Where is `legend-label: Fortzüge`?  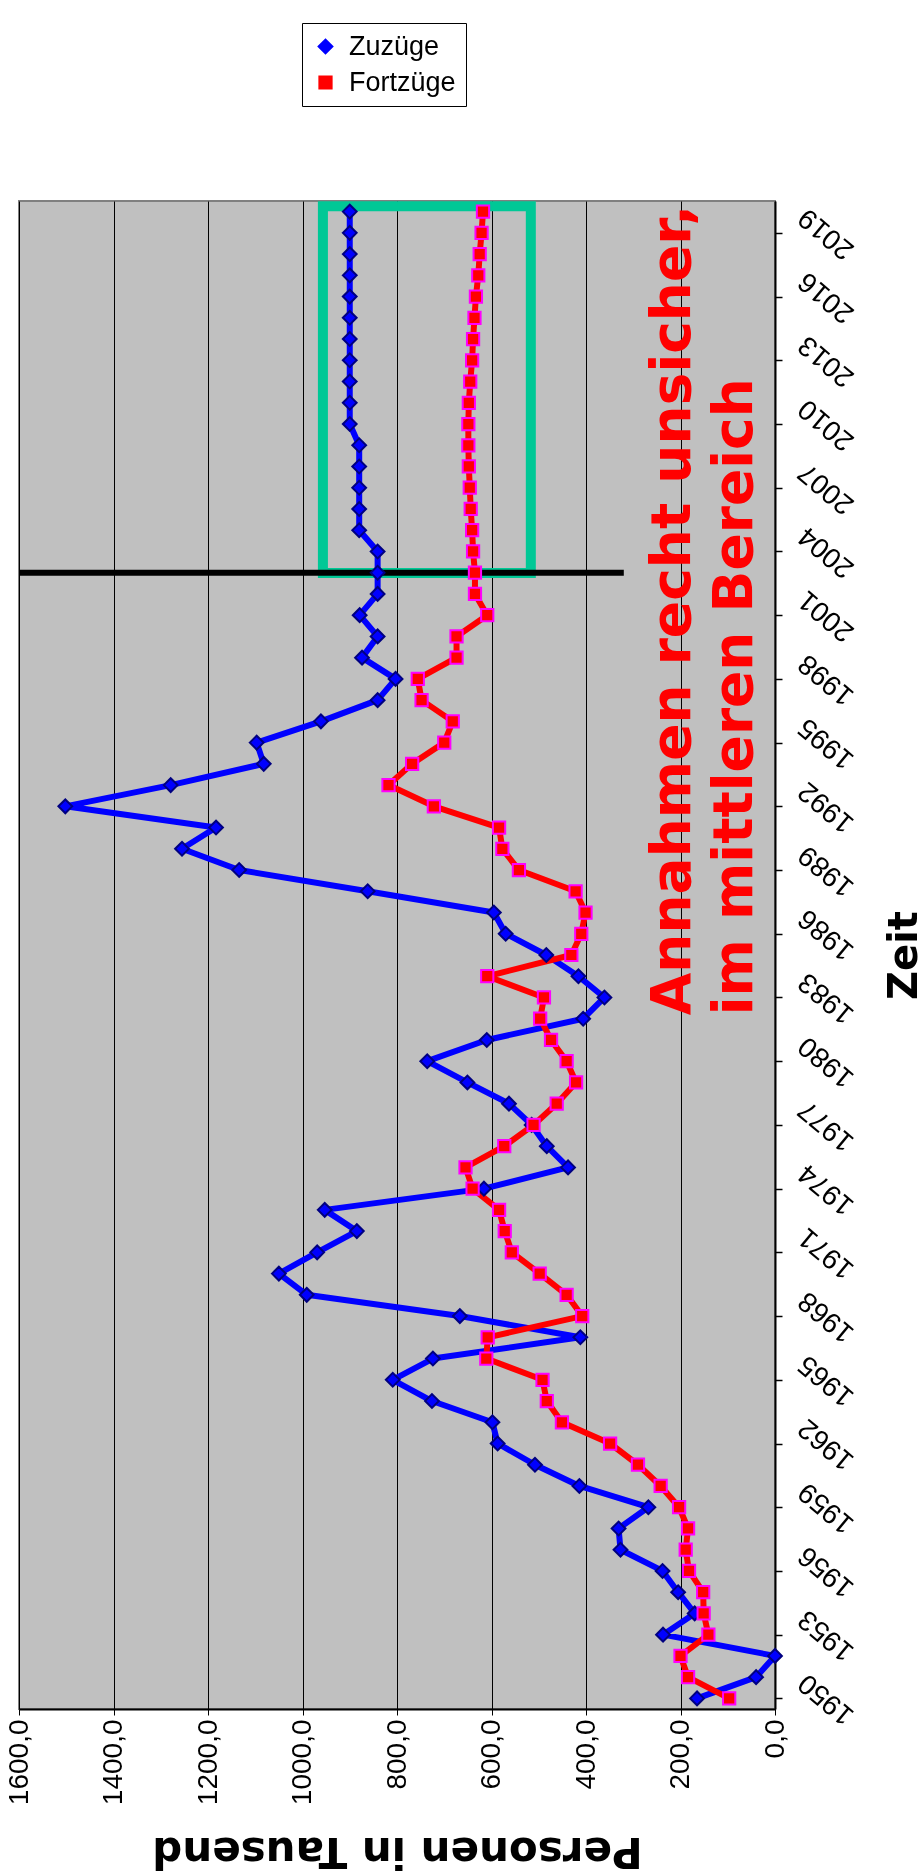
legend-label: Fortzüge is located at coordinates (402, 81).